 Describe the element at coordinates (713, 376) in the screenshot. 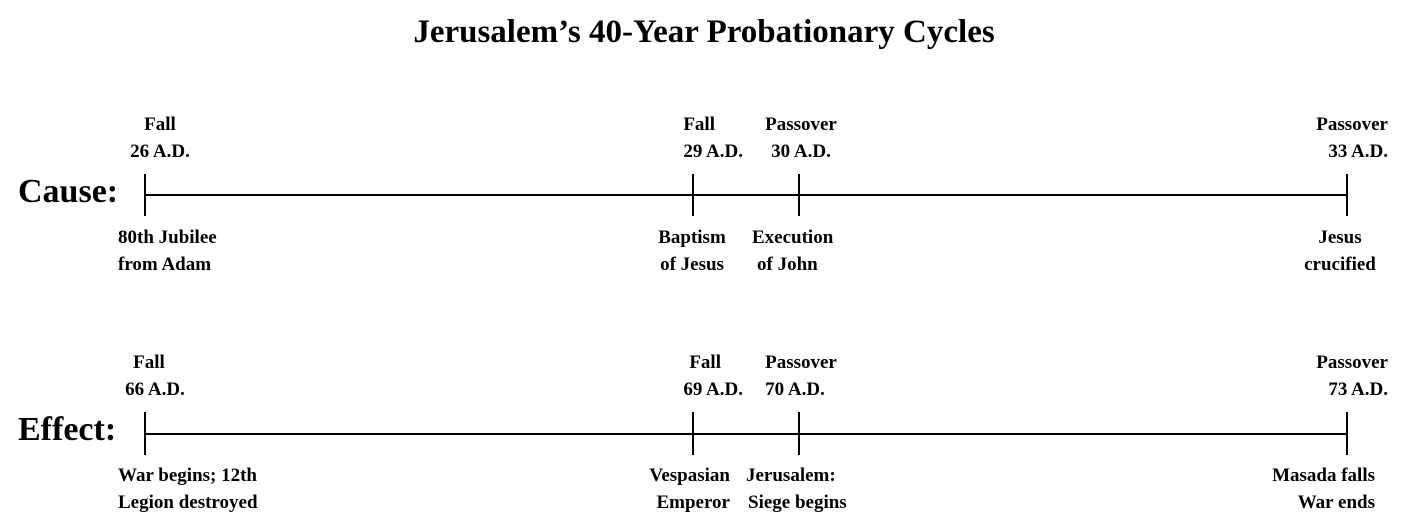

I see `effect-event-2-date: Fall 69 A.D.` at that location.